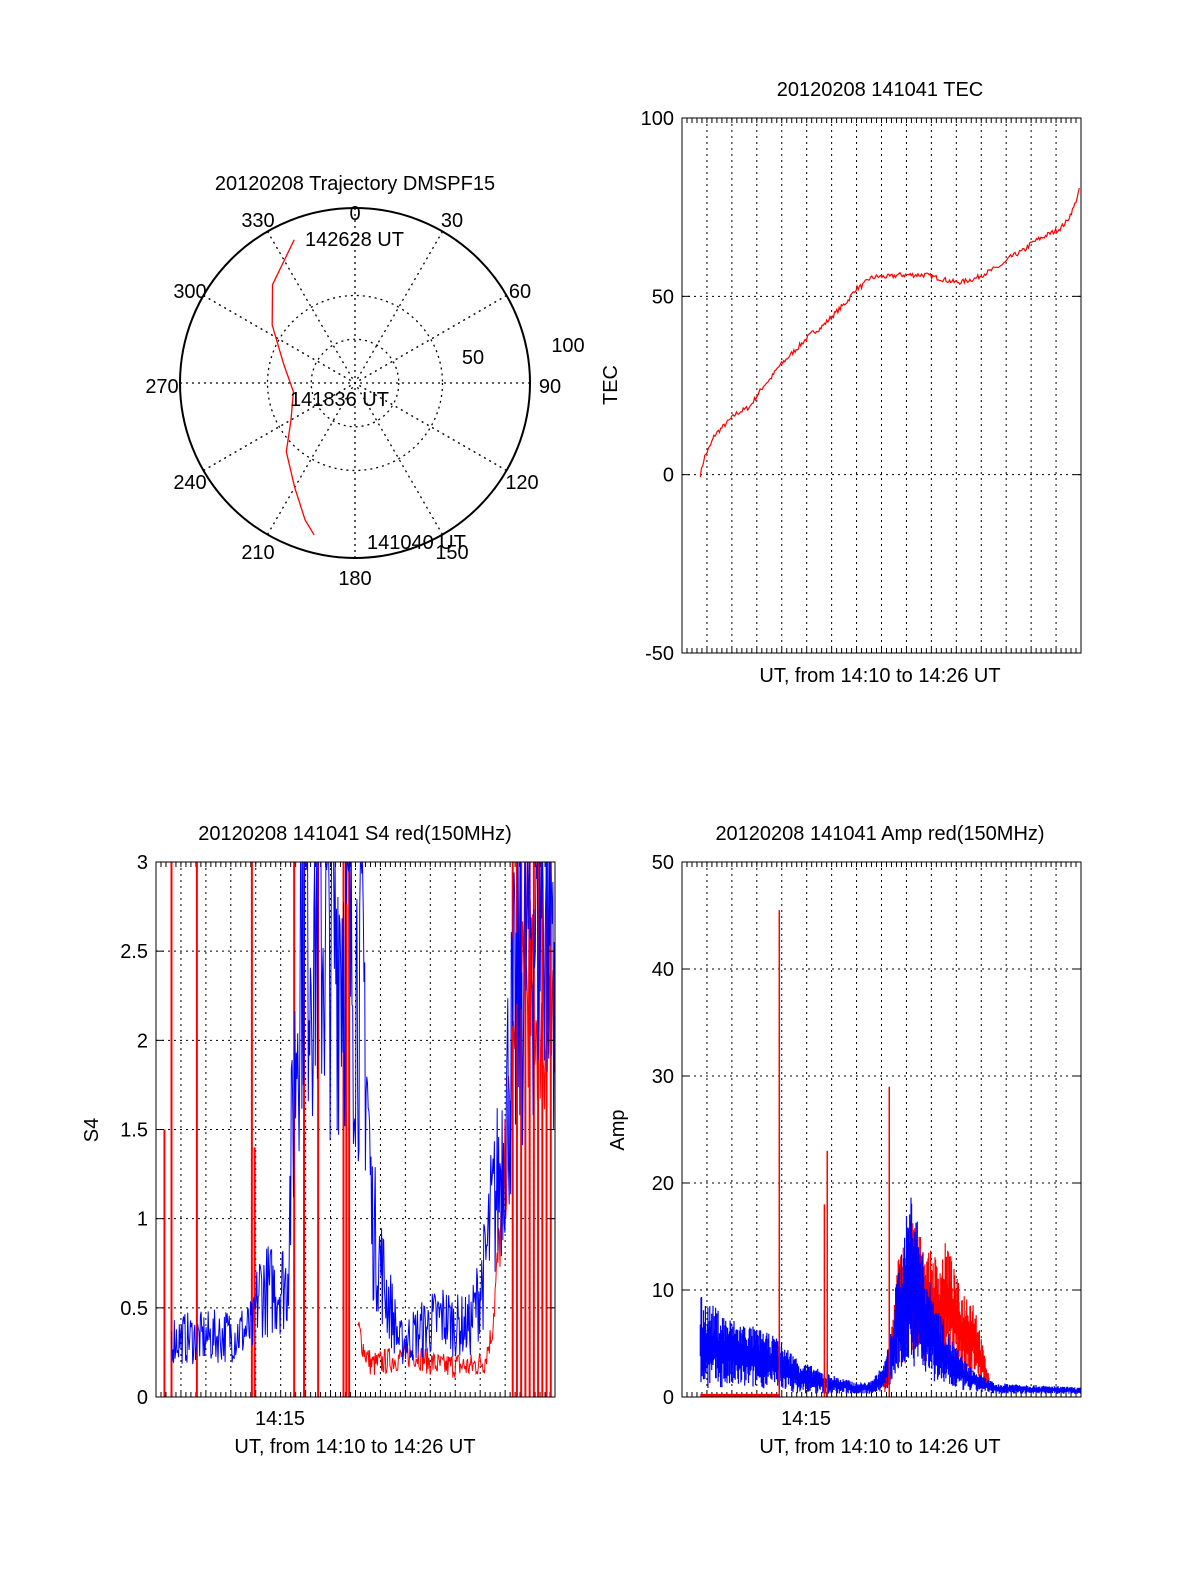 This screenshot has height=1575, width=1200. I want to click on tec-series-line, so click(889, 332).